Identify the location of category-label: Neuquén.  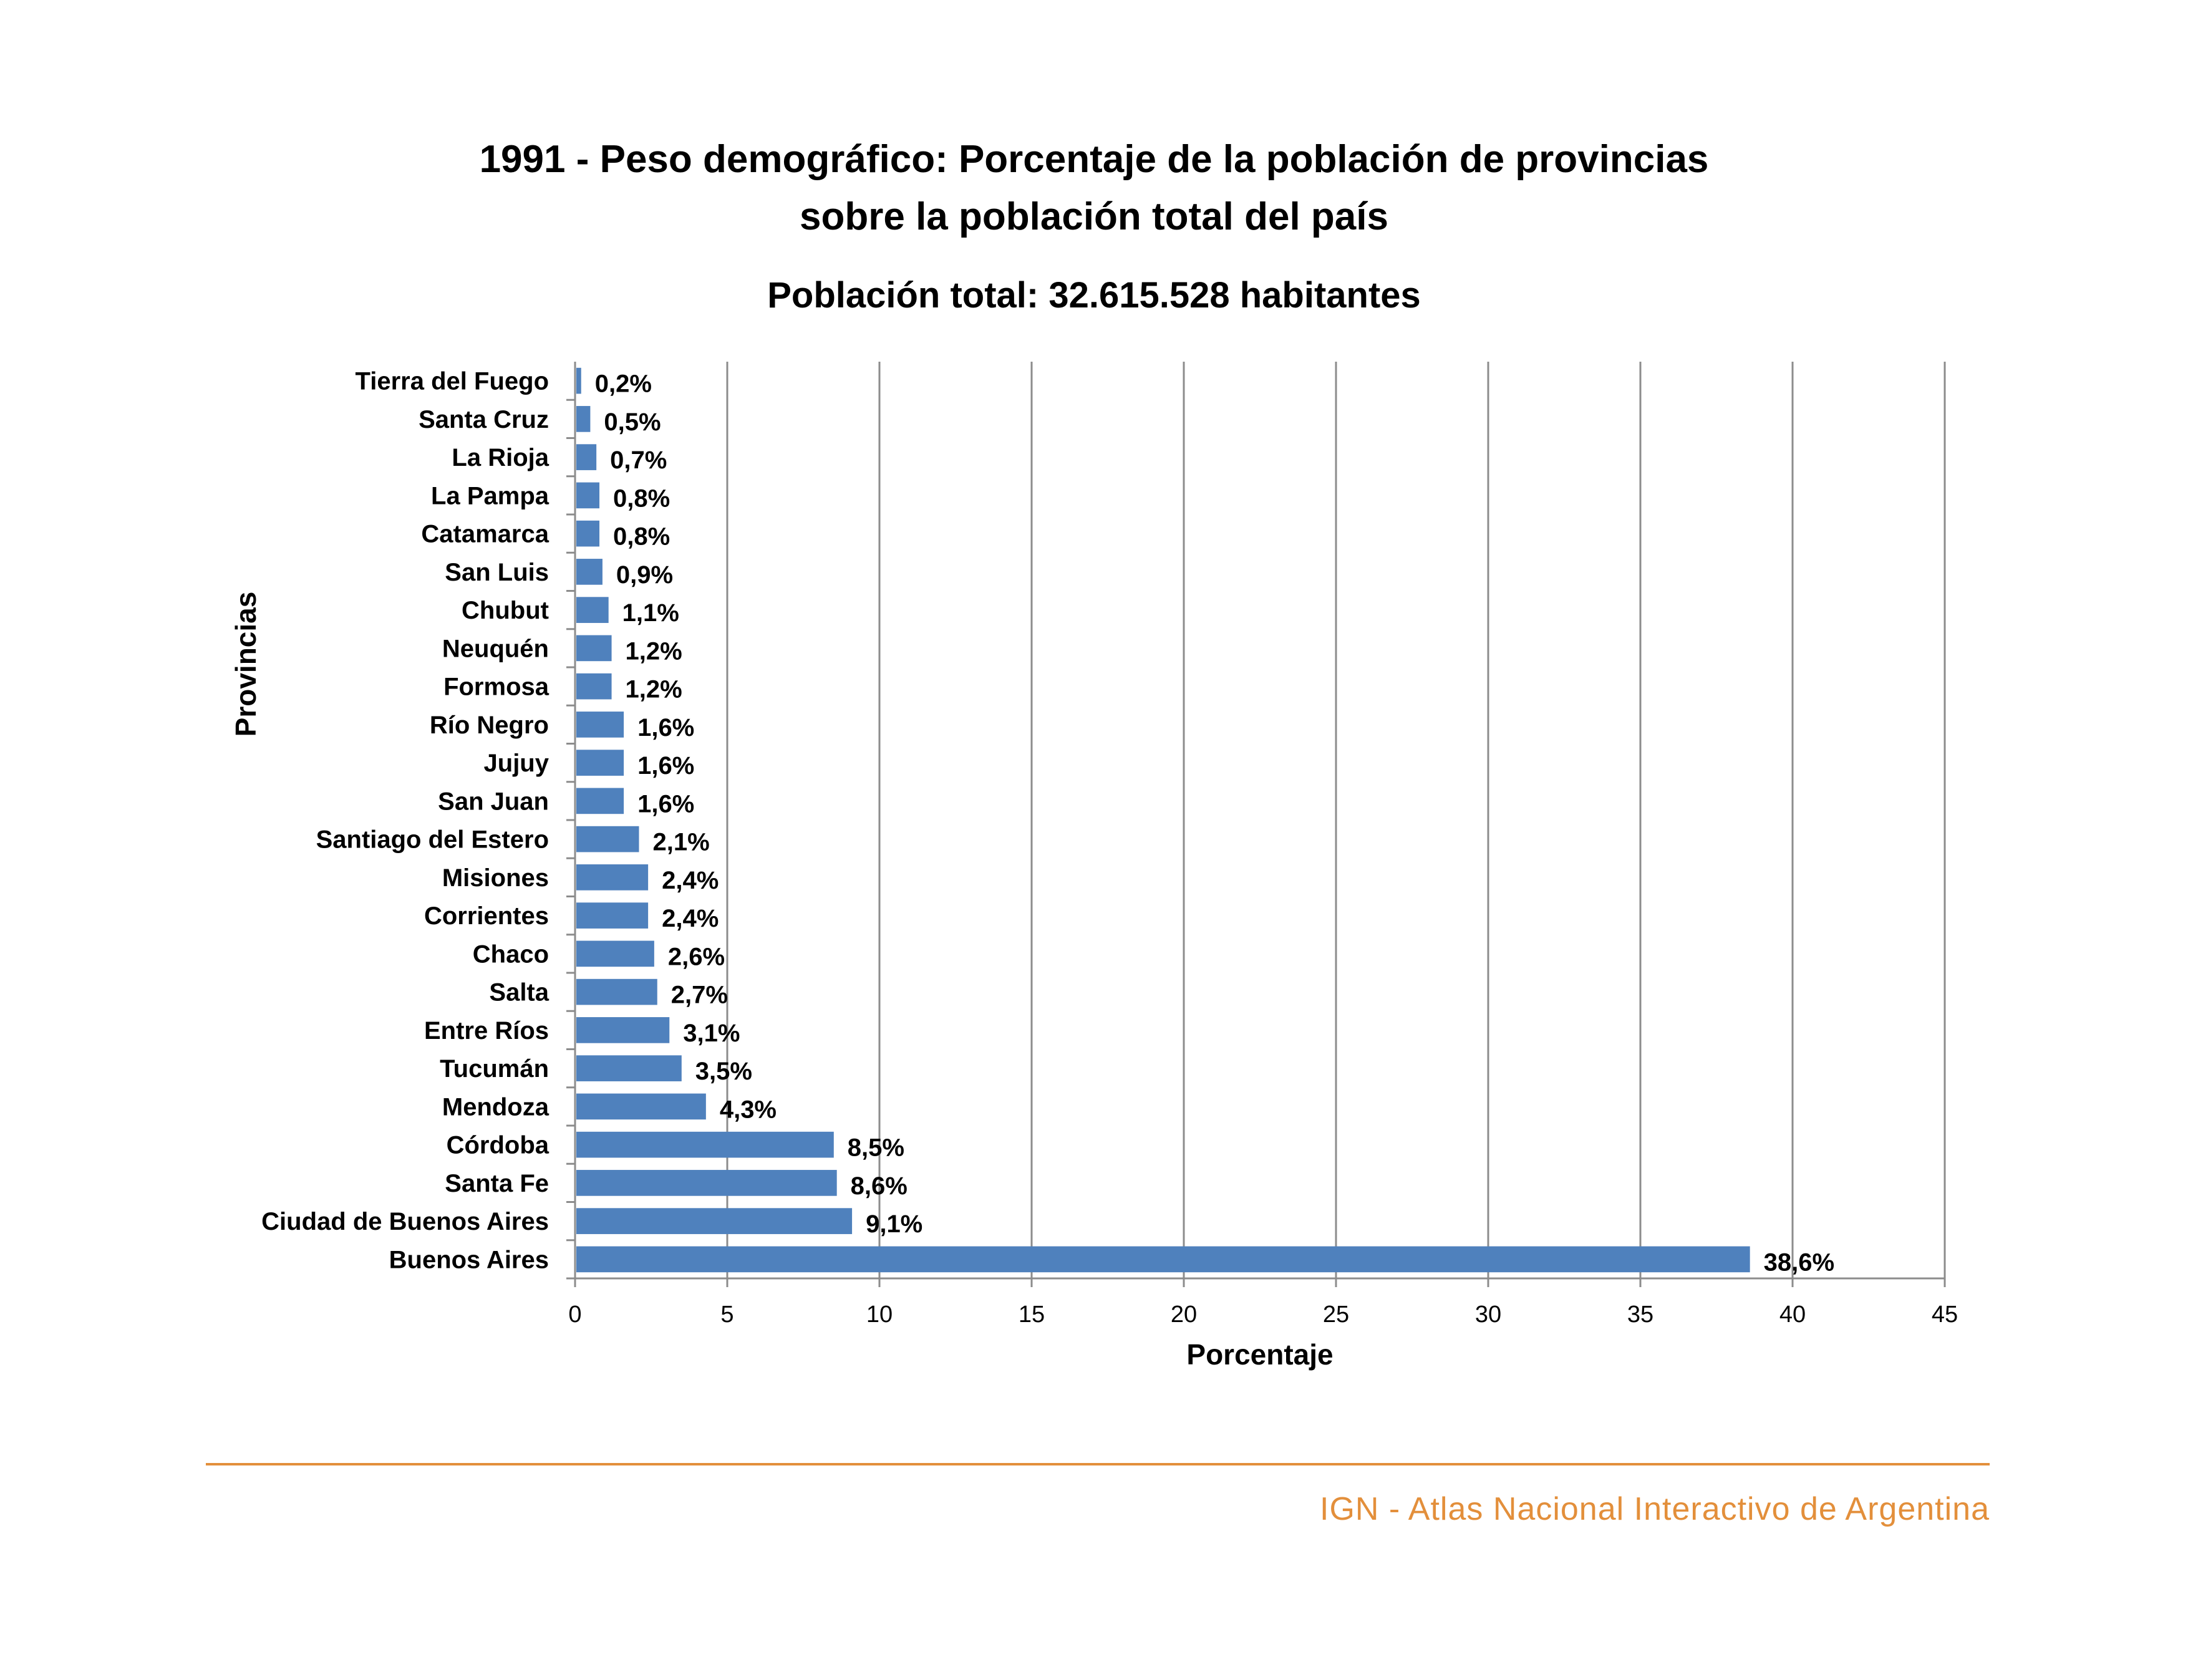
(495, 649).